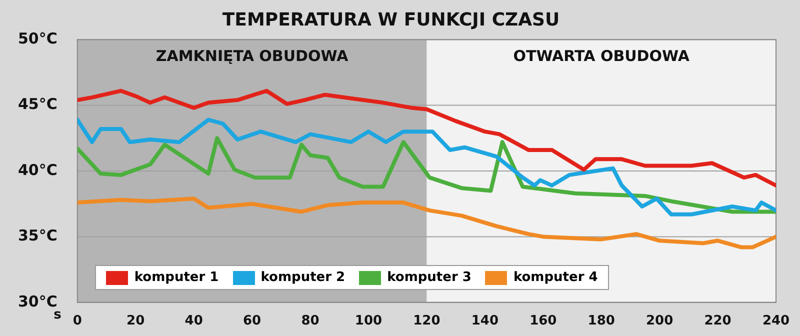  I want to click on legend-label: komputer 3, so click(429, 278).